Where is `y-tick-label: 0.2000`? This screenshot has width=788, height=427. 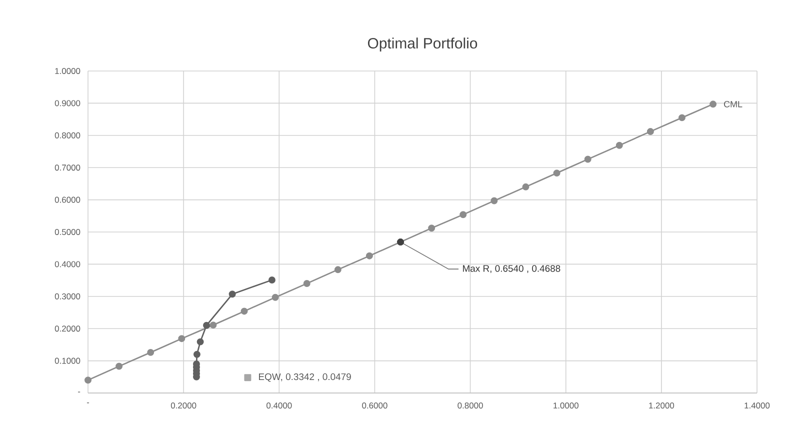
y-tick-label: 0.2000 is located at coordinates (67, 329).